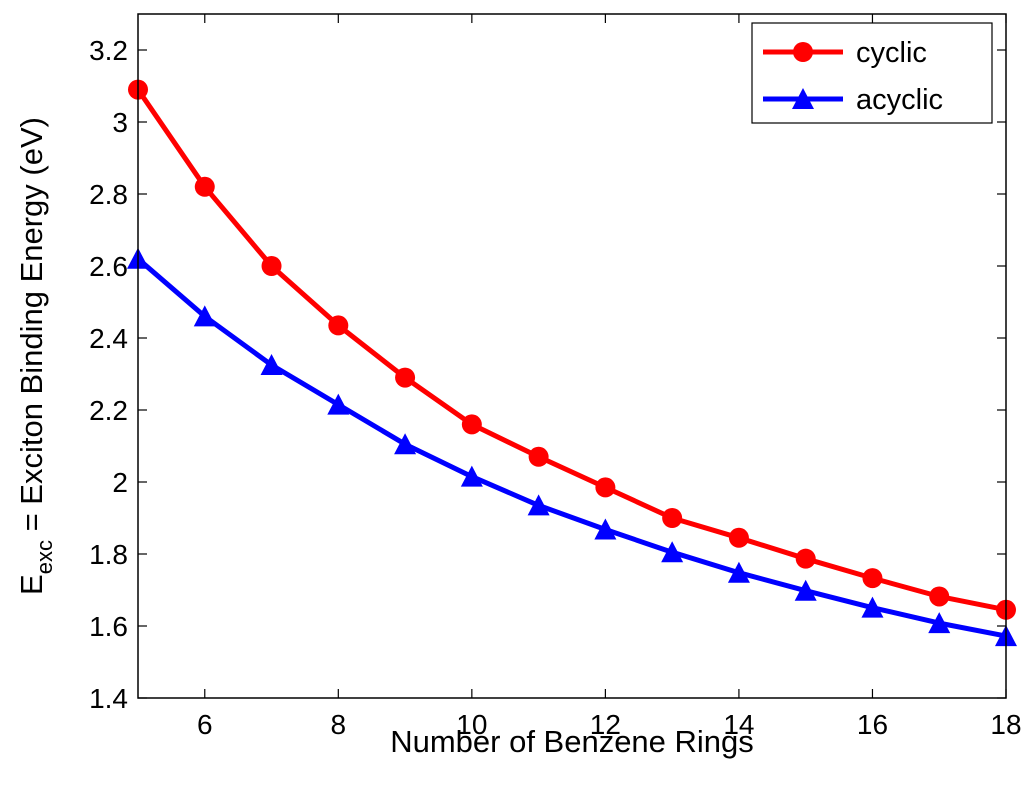  What do you see at coordinates (899, 100) in the screenshot?
I see `legend-label-acyclic: acyclic` at bounding box center [899, 100].